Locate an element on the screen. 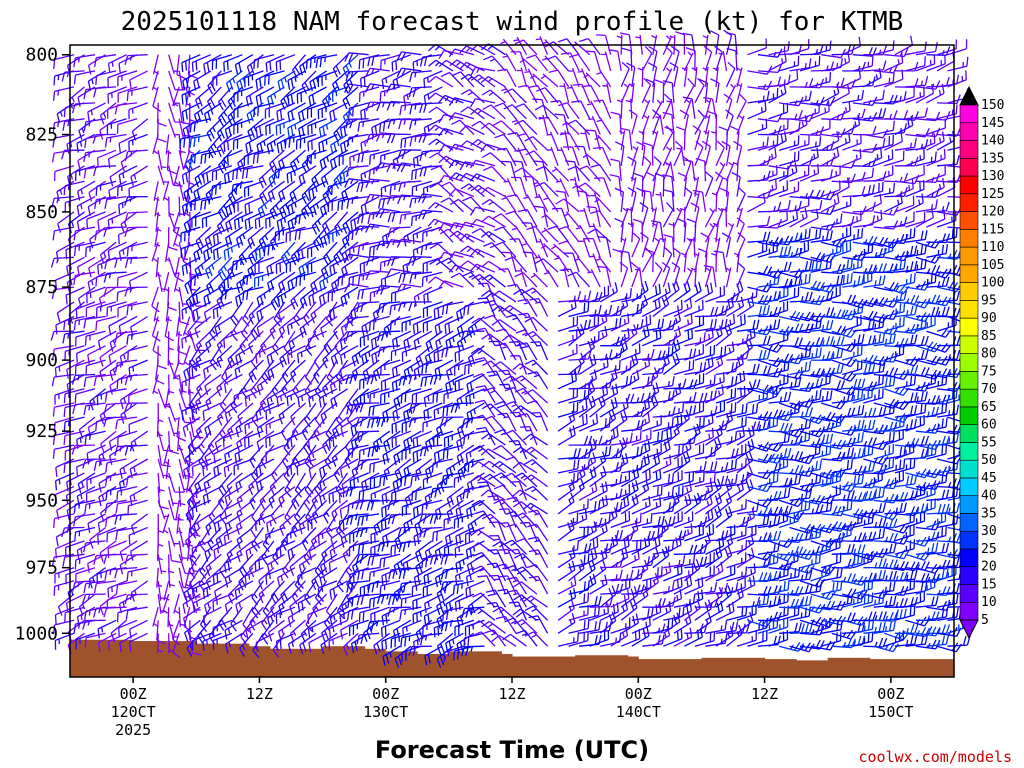  credit-link: coolwx.com/models is located at coordinates (935, 757).